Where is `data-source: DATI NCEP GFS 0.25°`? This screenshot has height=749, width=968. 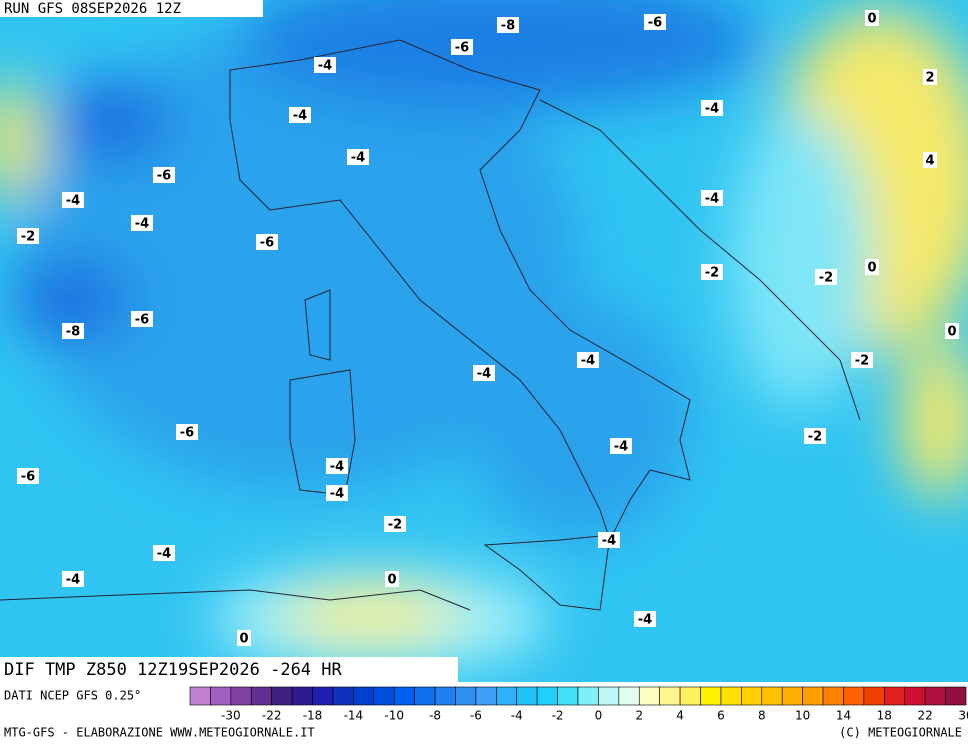
data-source: DATI NCEP GFS 0.25° is located at coordinates (72, 696).